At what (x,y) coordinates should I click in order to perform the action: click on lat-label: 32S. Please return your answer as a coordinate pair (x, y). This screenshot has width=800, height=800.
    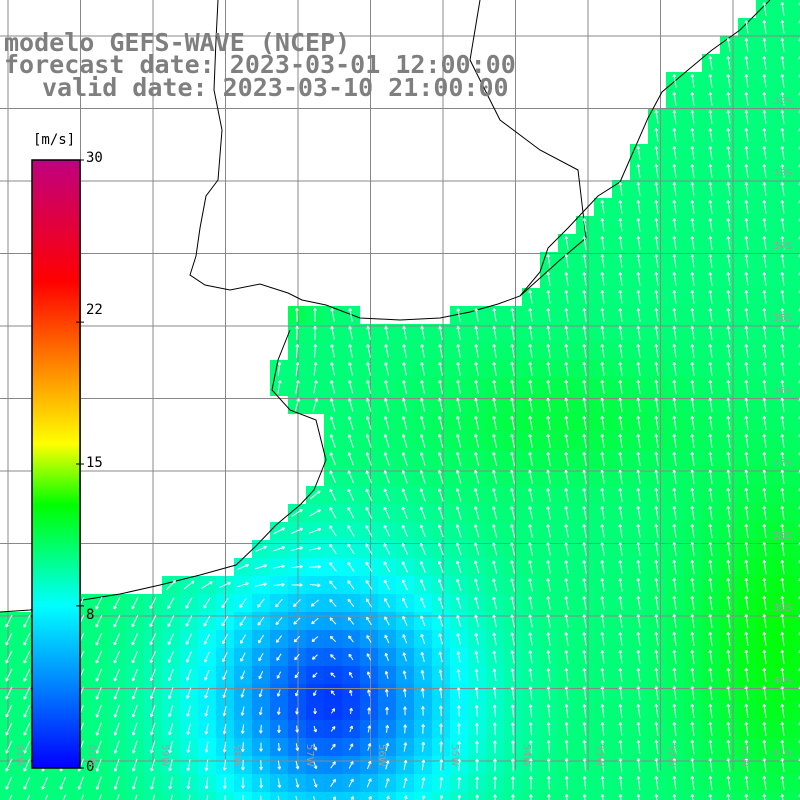
    Looking at the image, I should click on (783, 101).